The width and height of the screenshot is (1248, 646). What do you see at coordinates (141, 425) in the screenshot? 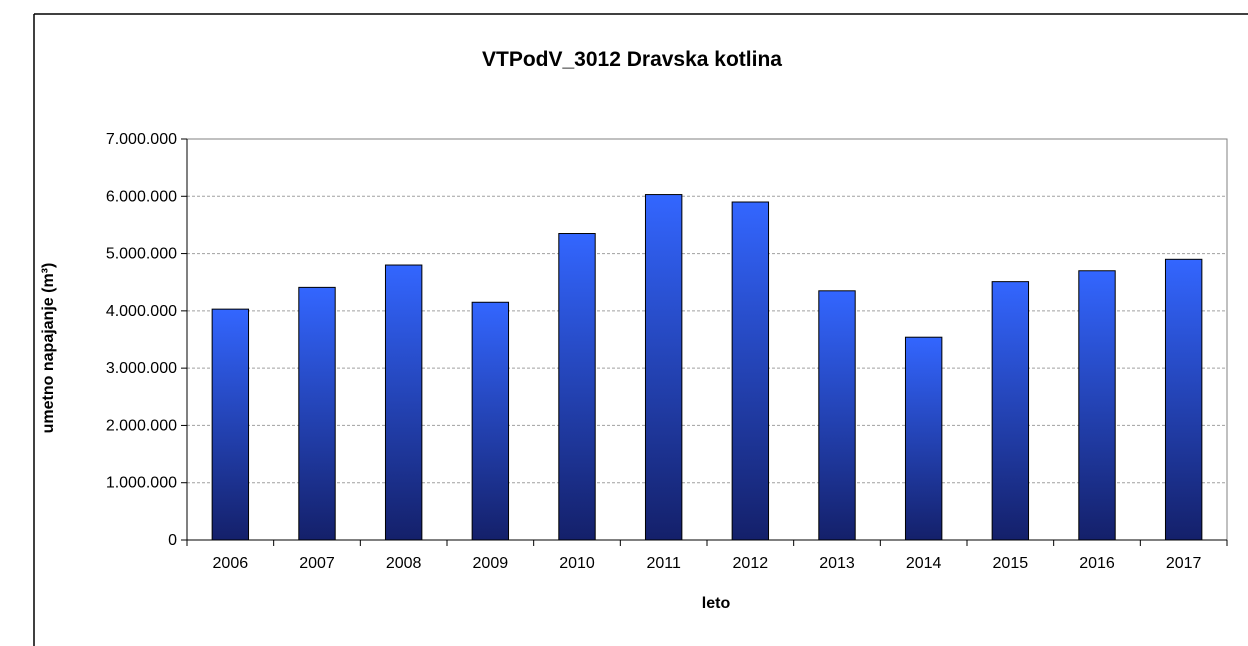
I see `y-tick-label: 2.000.000` at bounding box center [141, 425].